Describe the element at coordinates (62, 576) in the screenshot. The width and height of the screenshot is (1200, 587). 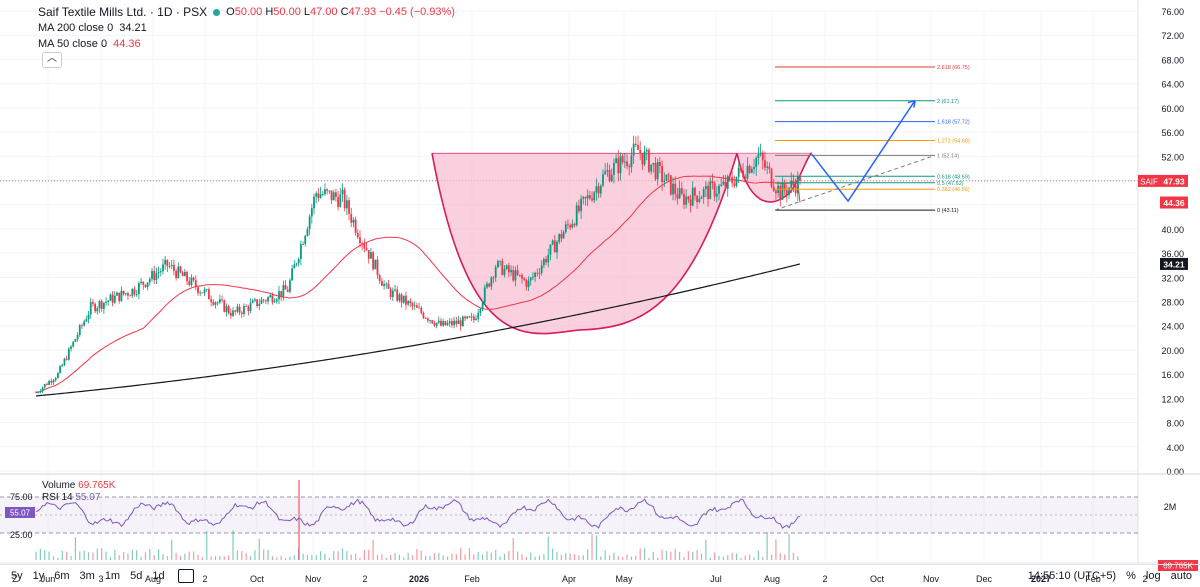
I see `timeframe-6m: 6m` at that location.